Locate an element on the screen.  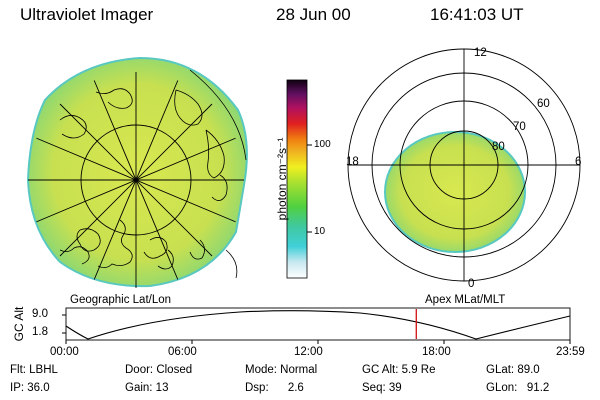
colorbar is located at coordinates (299, 179).